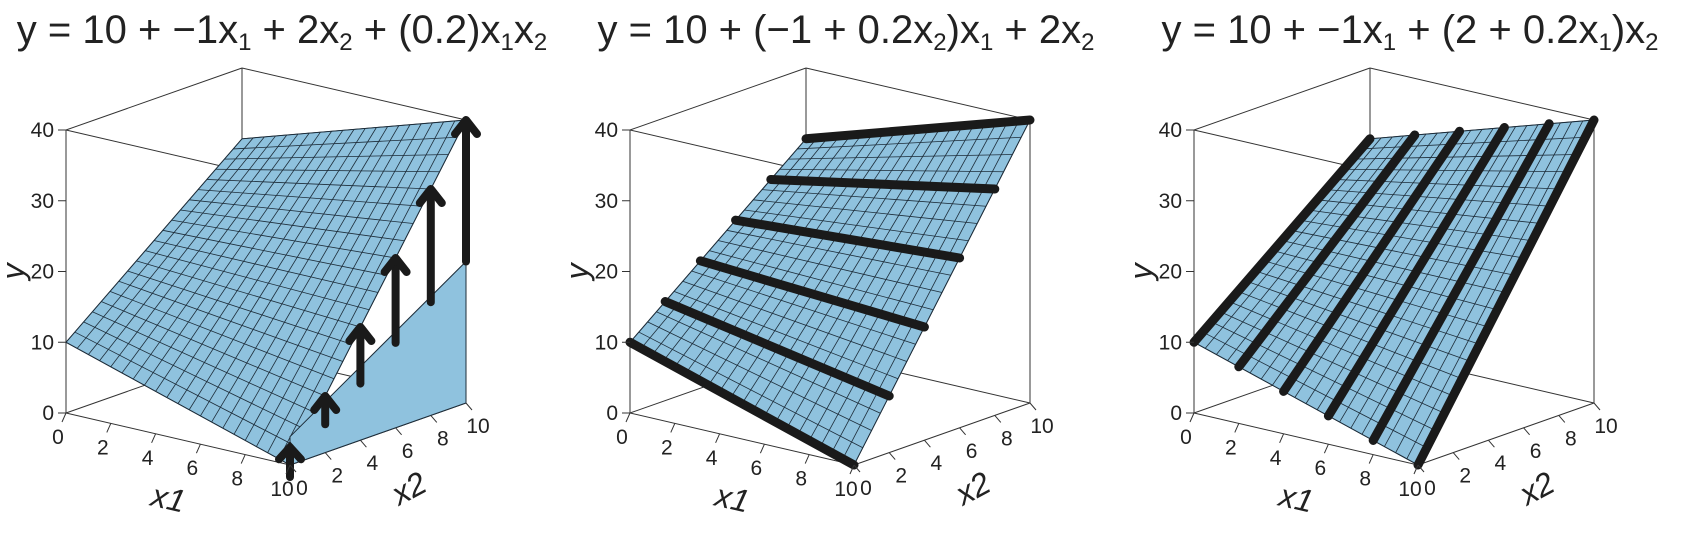  Describe the element at coordinates (1276, 458) in the screenshot. I see `x1-tick-label: 4` at that location.